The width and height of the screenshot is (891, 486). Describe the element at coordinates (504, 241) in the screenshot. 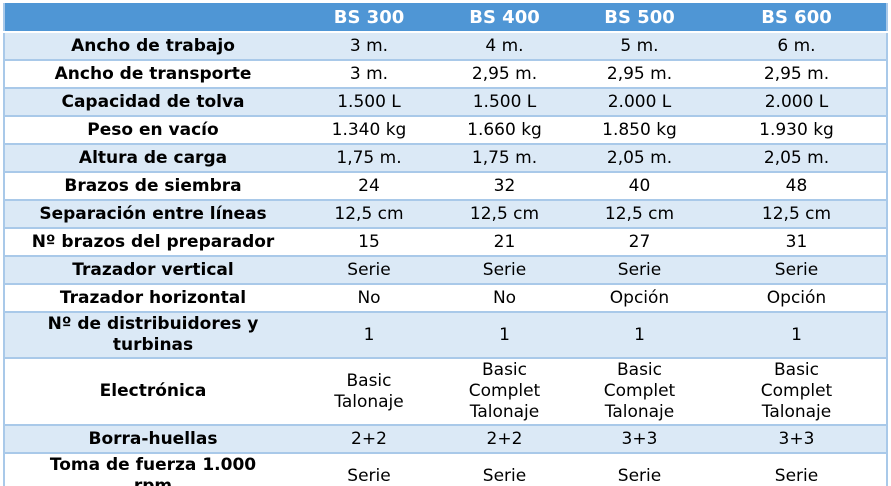

I see `spec-value: 21` at that location.